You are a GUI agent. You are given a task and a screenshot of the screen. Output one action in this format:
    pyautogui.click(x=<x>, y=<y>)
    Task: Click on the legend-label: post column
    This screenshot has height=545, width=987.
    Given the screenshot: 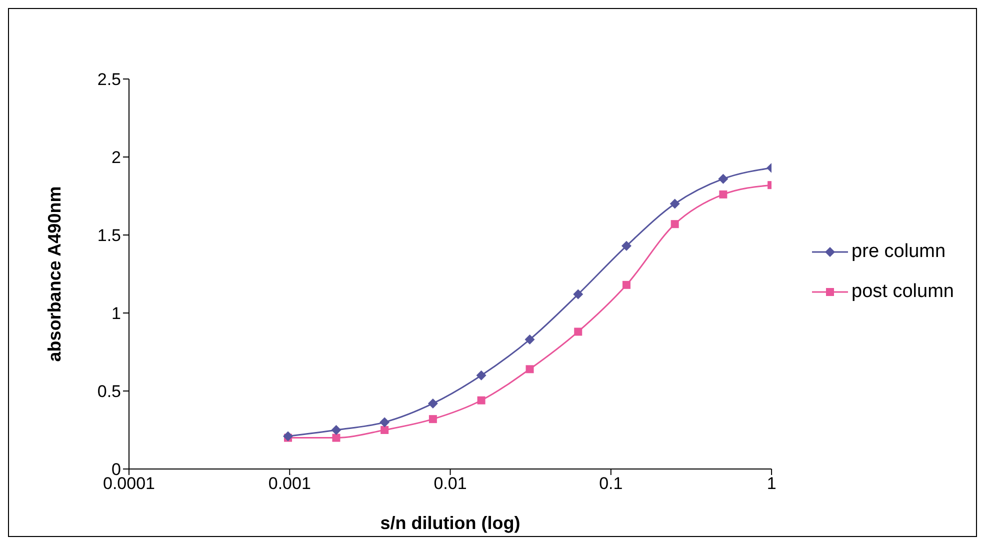 What is the action you would take?
    pyautogui.click(x=903, y=291)
    